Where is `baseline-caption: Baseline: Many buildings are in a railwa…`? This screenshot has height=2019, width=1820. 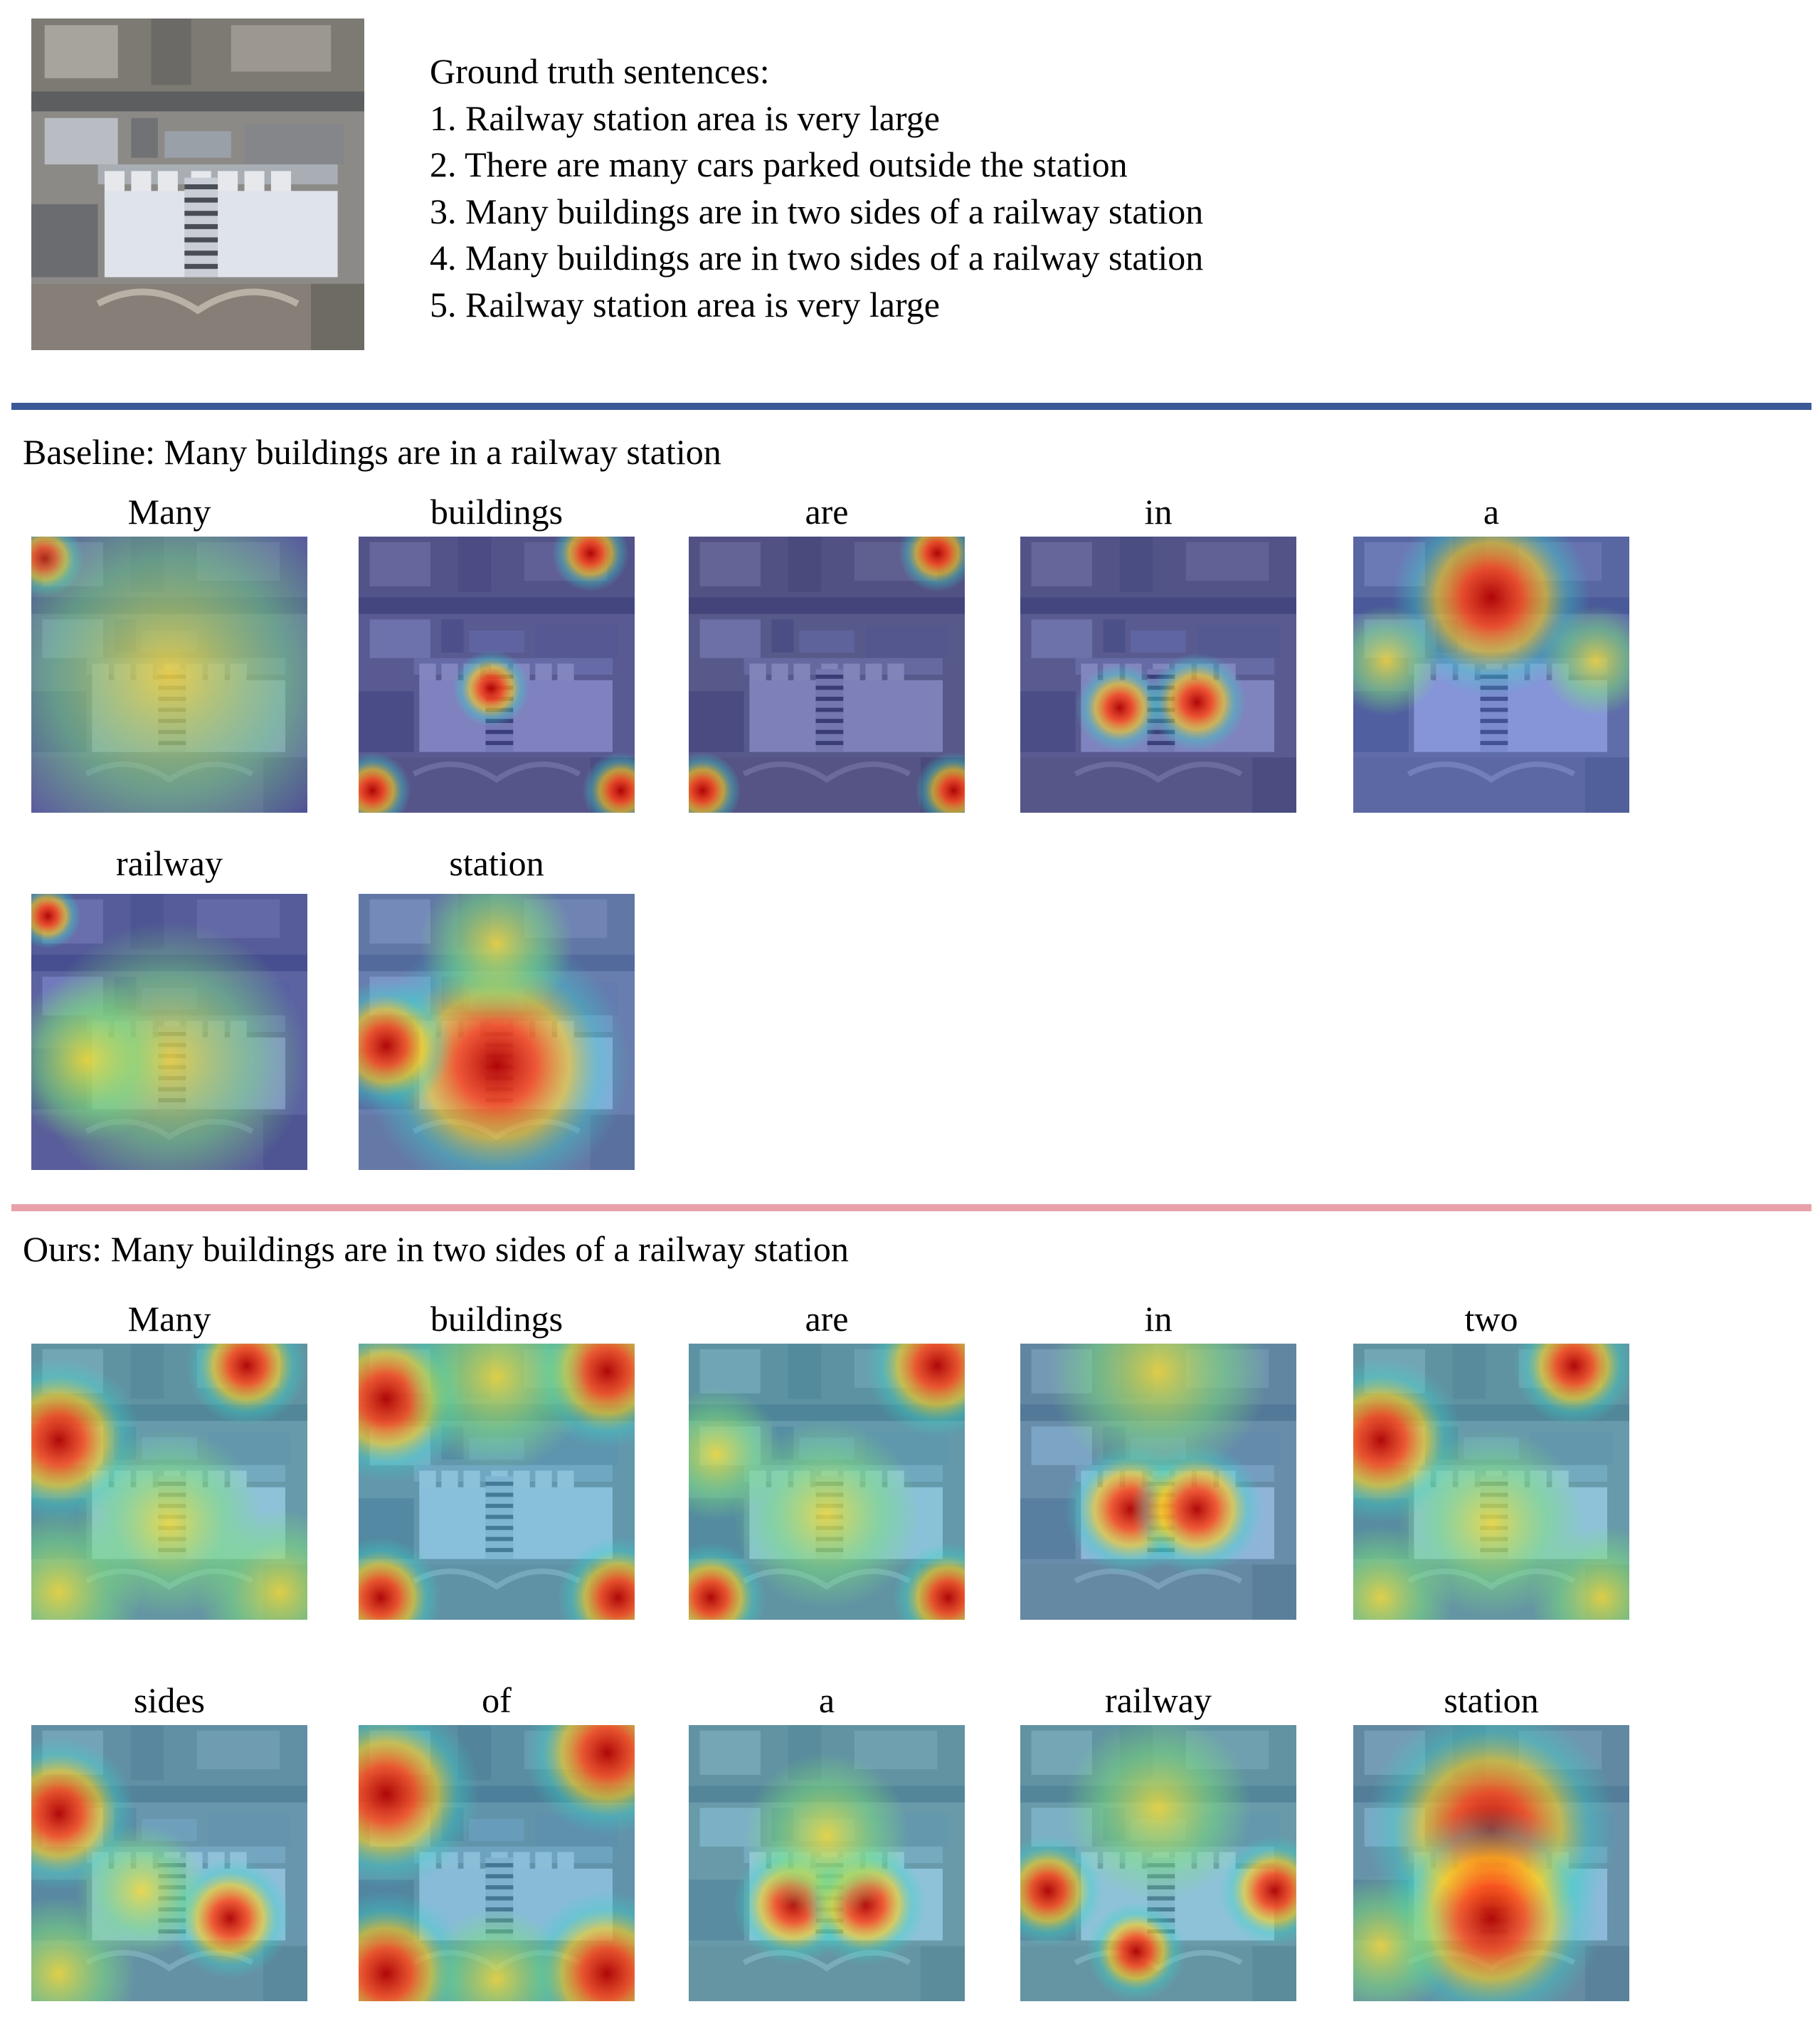
baseline-caption: Baseline: Many buildings are in a railwa… is located at coordinates (372, 452).